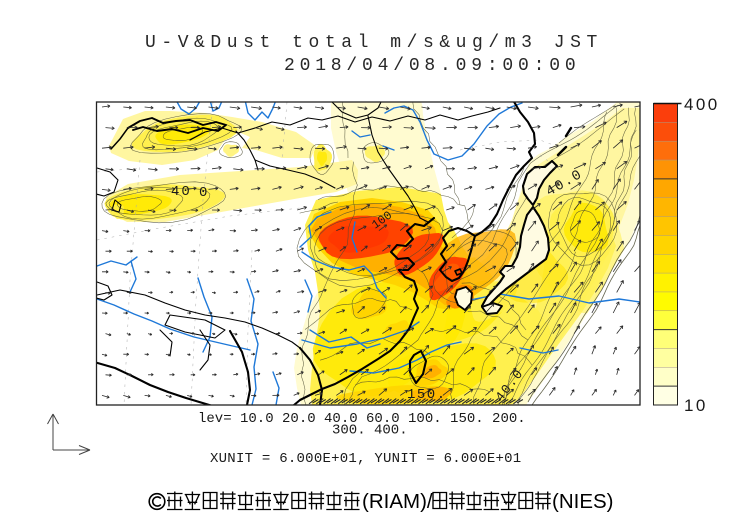  I want to click on svg-text: 300. 400., so click(370, 431).